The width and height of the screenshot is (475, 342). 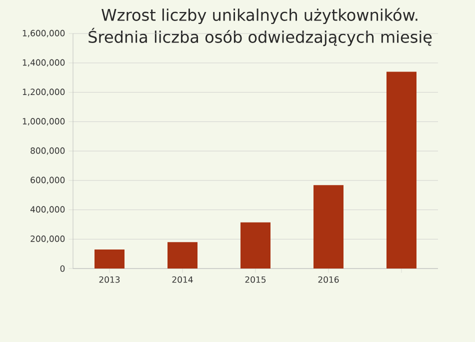 What do you see at coordinates (43, 92) in the screenshot?
I see `y-tick-label: 1,200,000` at bounding box center [43, 92].